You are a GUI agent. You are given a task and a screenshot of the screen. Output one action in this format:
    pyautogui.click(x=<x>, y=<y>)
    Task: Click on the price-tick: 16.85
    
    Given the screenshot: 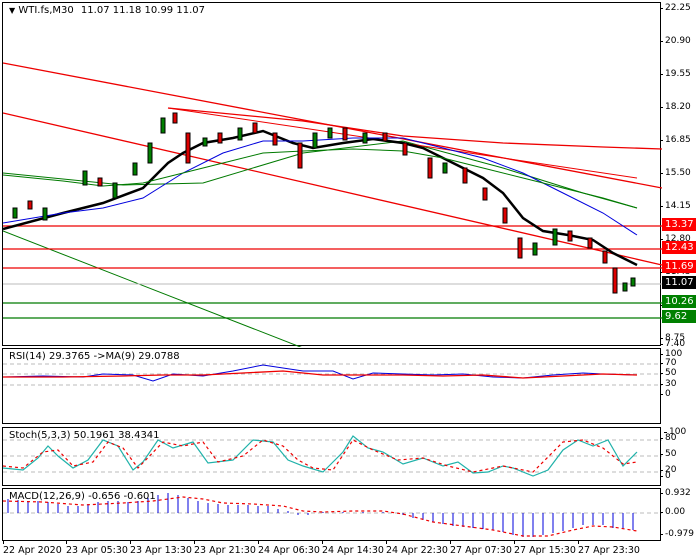 What is the action you would take?
    pyautogui.click(x=675, y=140)
    